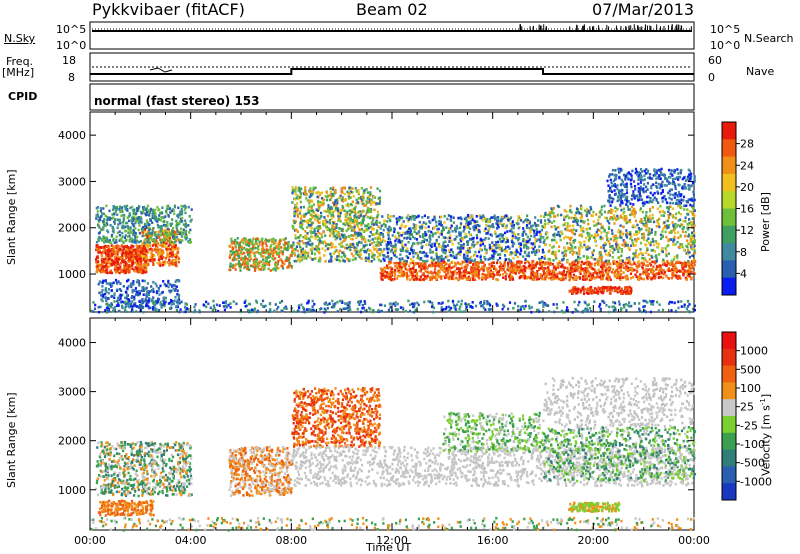  Describe the element at coordinates (725, 45) in the screenshot. I see `nsearch-tick-bottom: 10^0` at that location.